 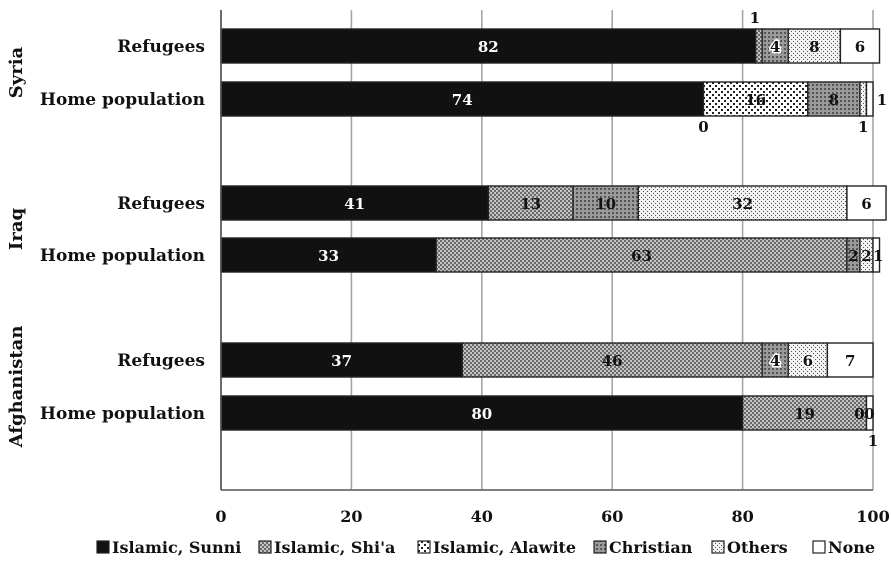 I want to click on data-label: 74, so click(x=462, y=100).